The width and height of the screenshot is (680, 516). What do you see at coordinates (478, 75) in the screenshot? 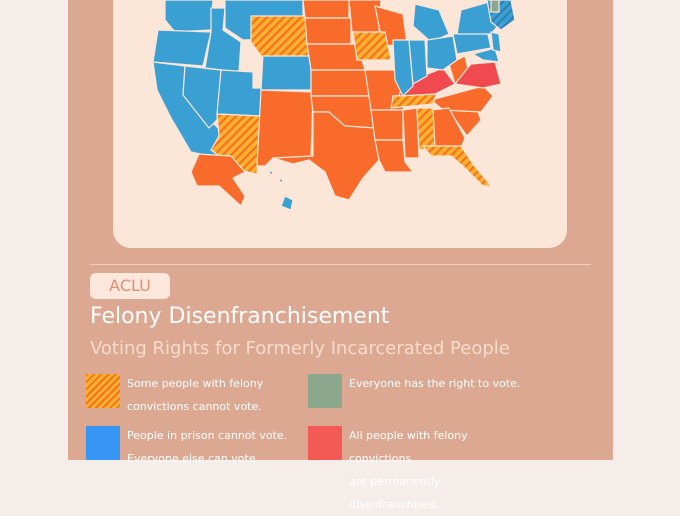
I see `state-virginia` at bounding box center [478, 75].